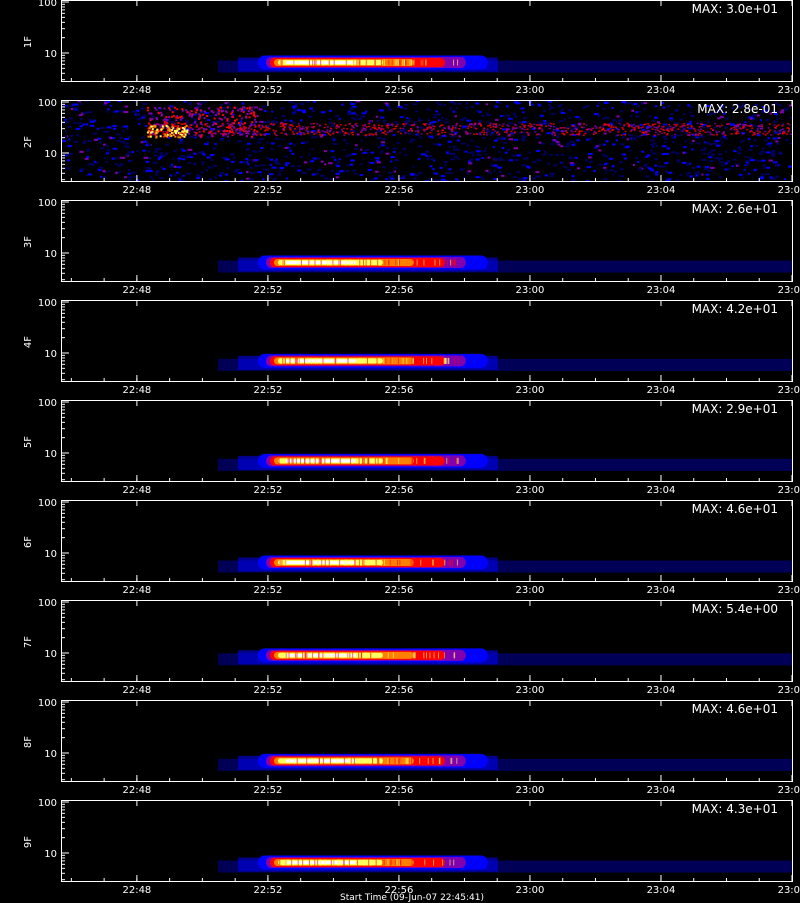 Image resolution: width=800 pixels, height=903 pixels. What do you see at coordinates (28, 342) in the screenshot?
I see `panel-name: 4F` at bounding box center [28, 342].